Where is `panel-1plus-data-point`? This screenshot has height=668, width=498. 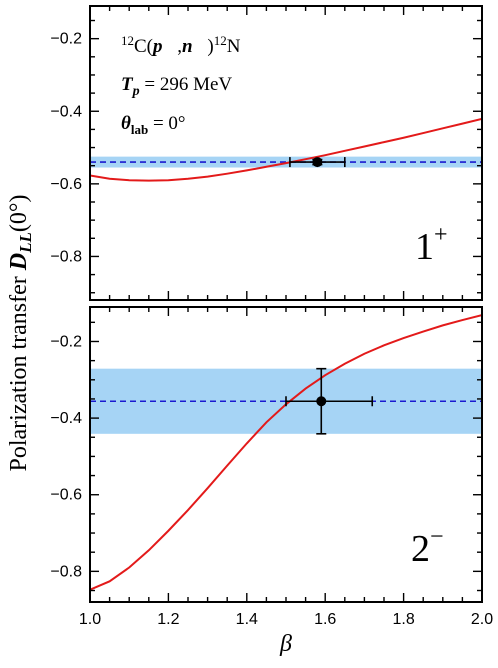 panel-1plus-data-point is located at coordinates (317, 162).